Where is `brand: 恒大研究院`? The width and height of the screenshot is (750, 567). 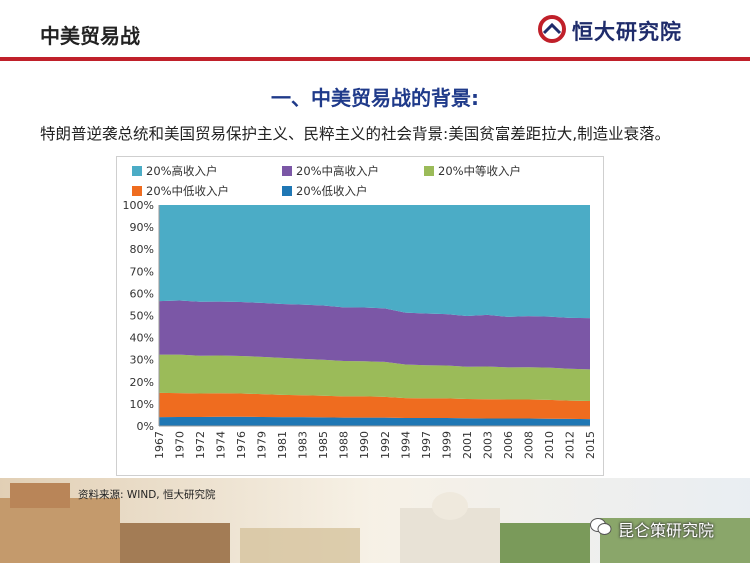
brand: 恒大研究院 is located at coordinates (610, 31).